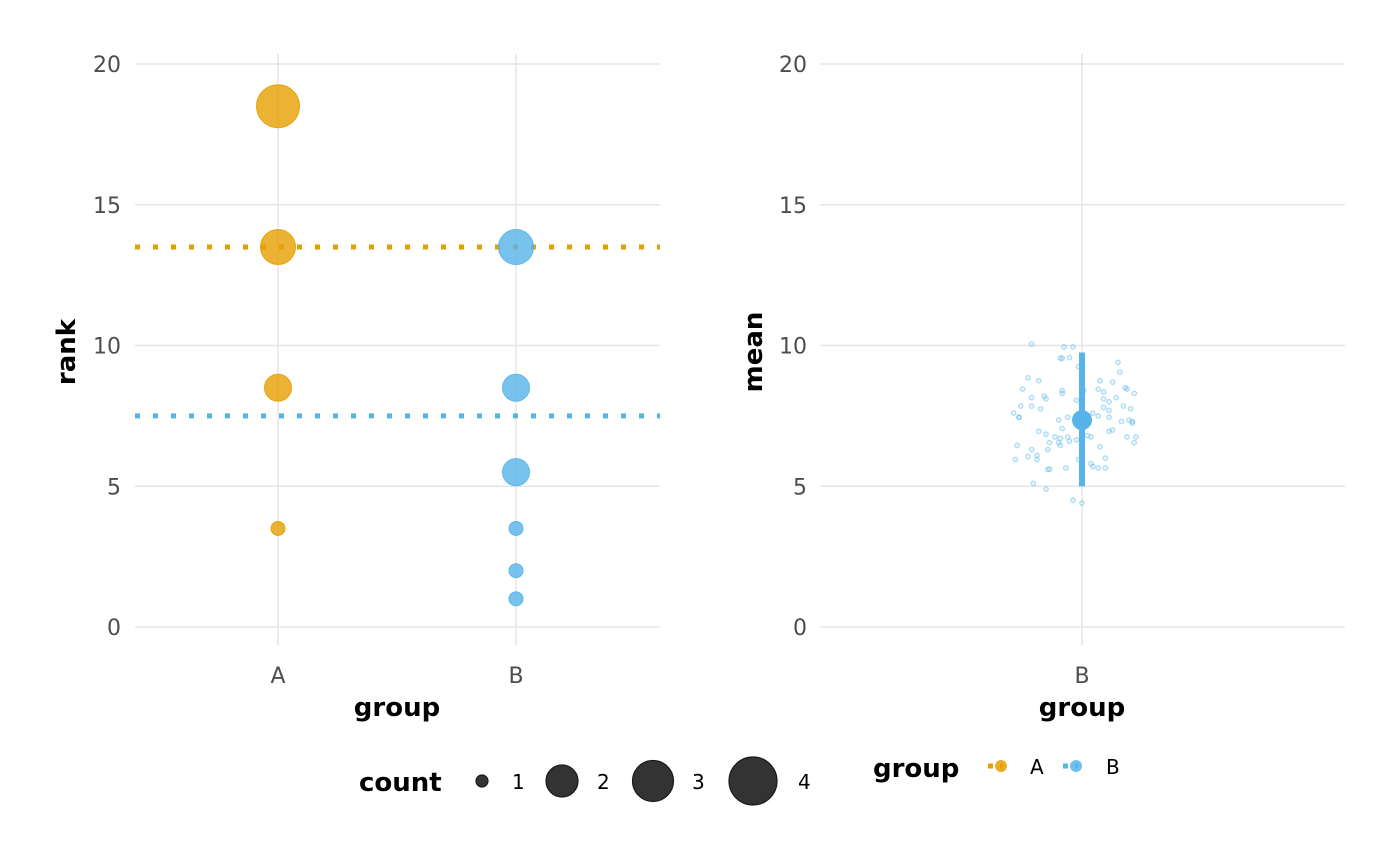  I want to click on left-x-tick-label: A, so click(277, 676).